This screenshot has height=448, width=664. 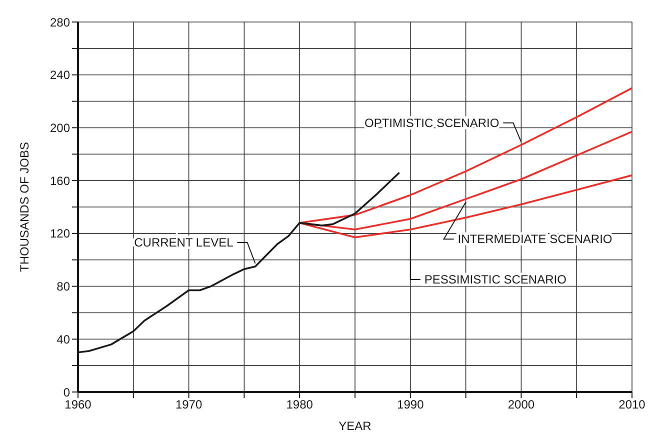 I want to click on x-tick-label: 2010, so click(x=632, y=405).